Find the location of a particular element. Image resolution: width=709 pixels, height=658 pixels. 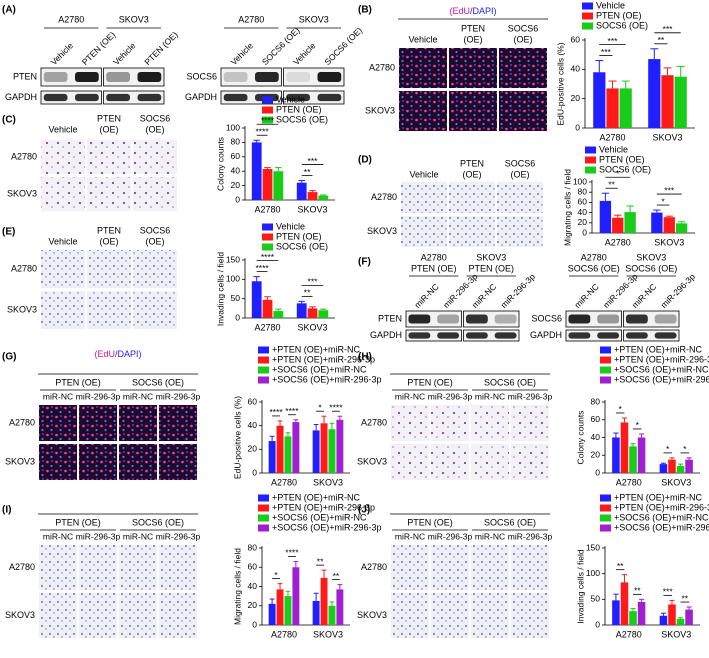

lane-label: PTEN (OE) is located at coordinates (161, 48).